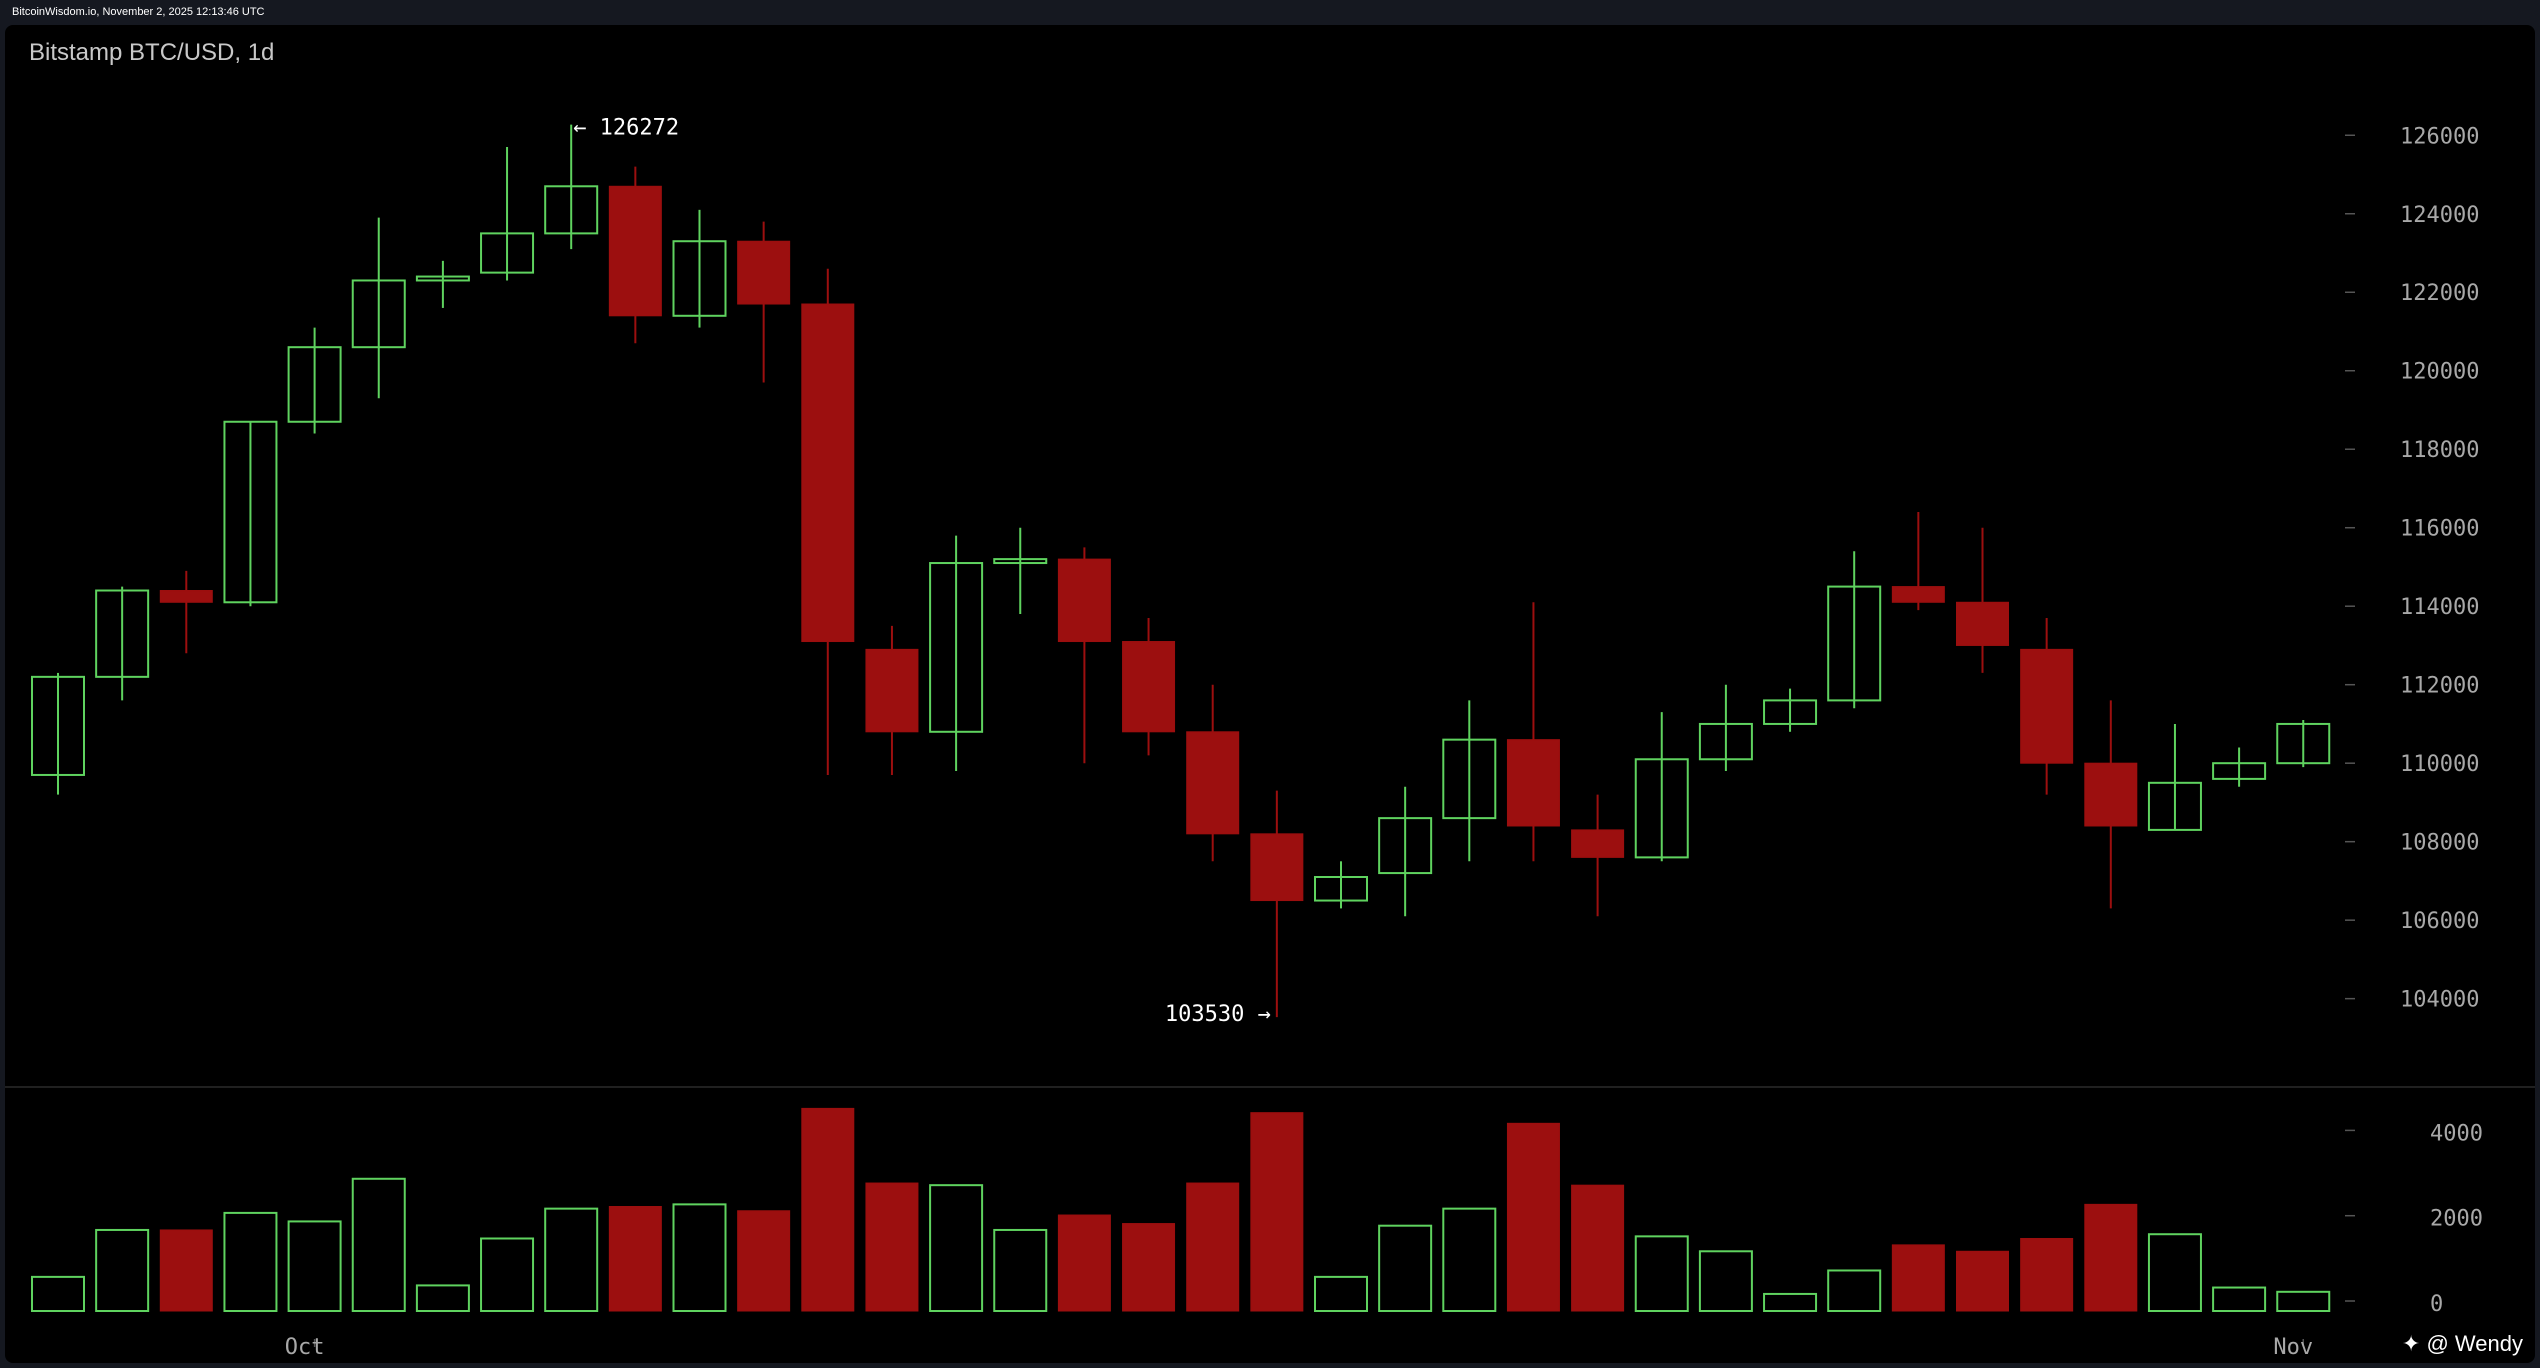 This screenshot has height=1368, width=2540. I want to click on price-tick-label: 118000, so click(2439, 450).